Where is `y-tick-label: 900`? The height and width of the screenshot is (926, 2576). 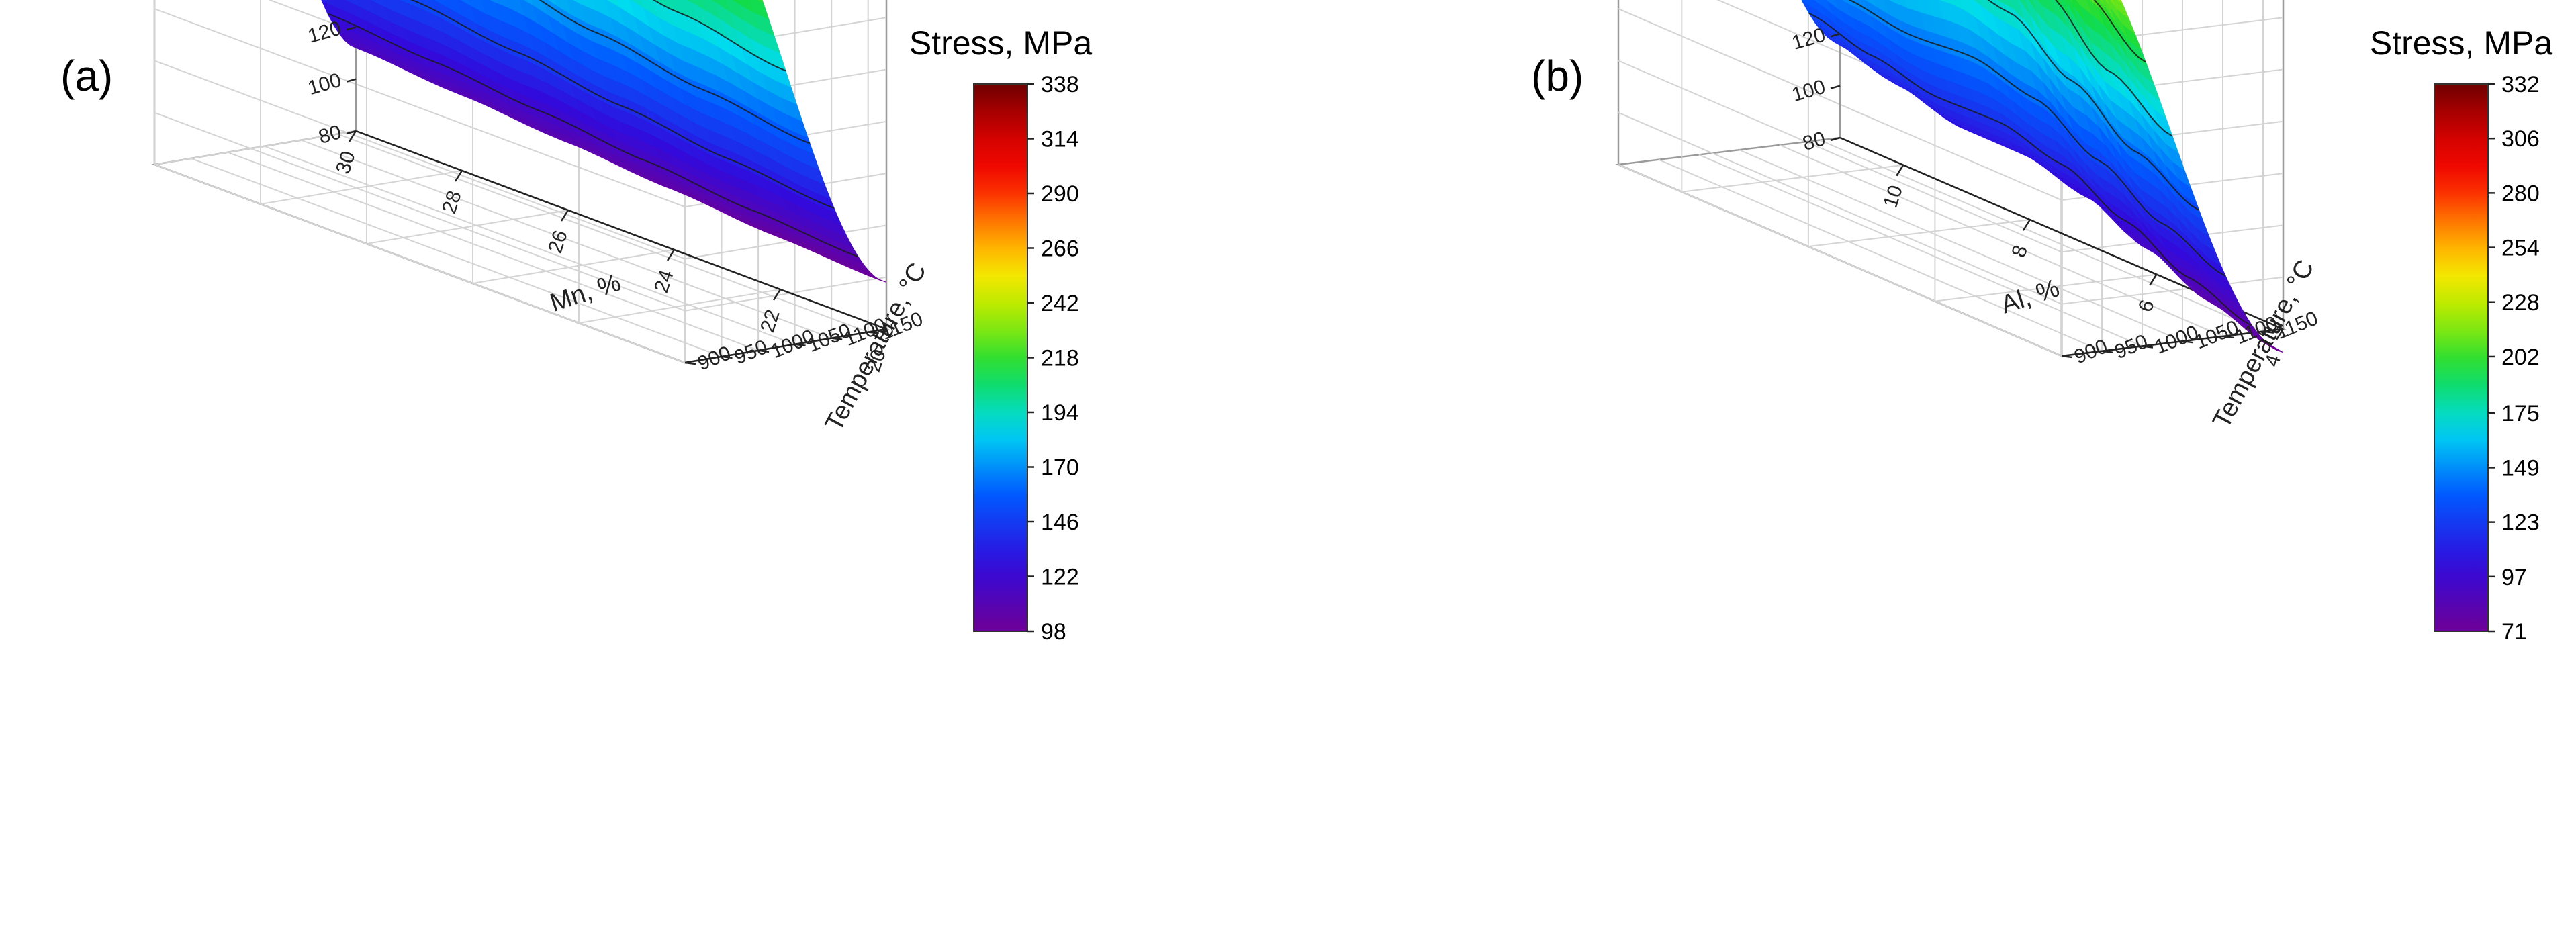 y-tick-label: 900 is located at coordinates (714, 359).